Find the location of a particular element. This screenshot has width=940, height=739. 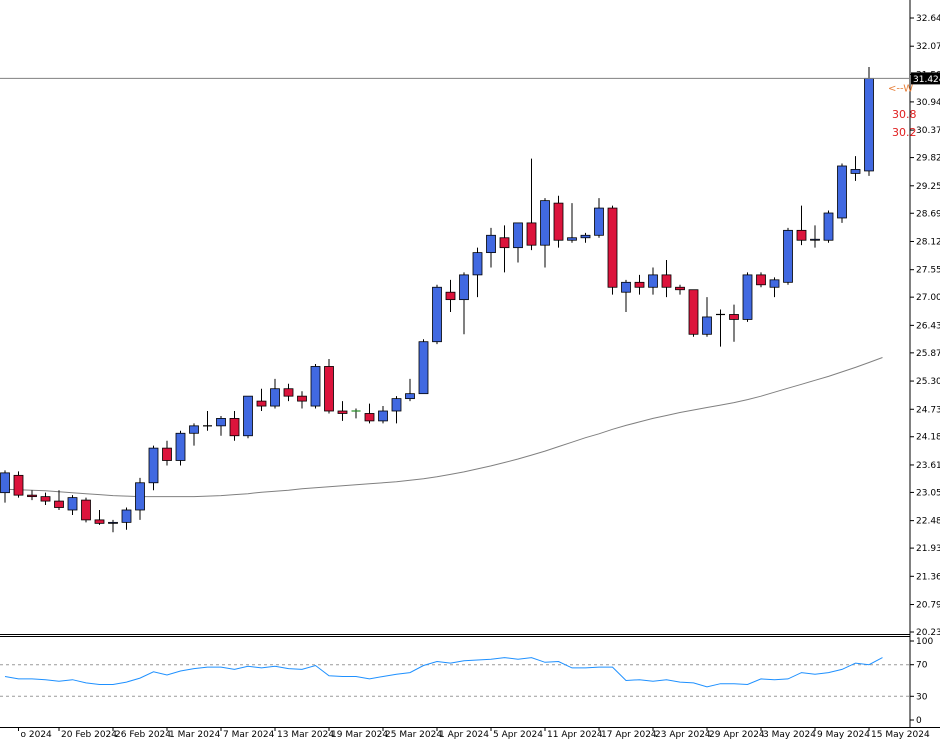

y-tick-label: 32.070 is located at coordinates (928, 47).